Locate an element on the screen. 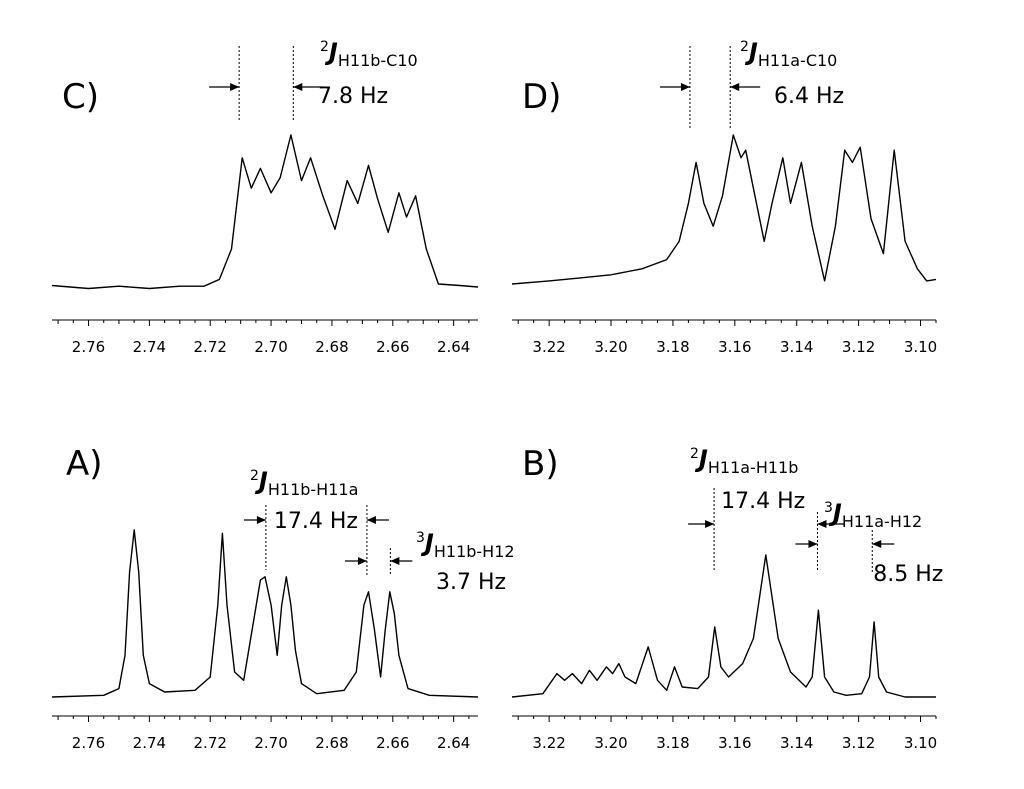  coupling-subscript: H11a-C10 is located at coordinates (798, 60).